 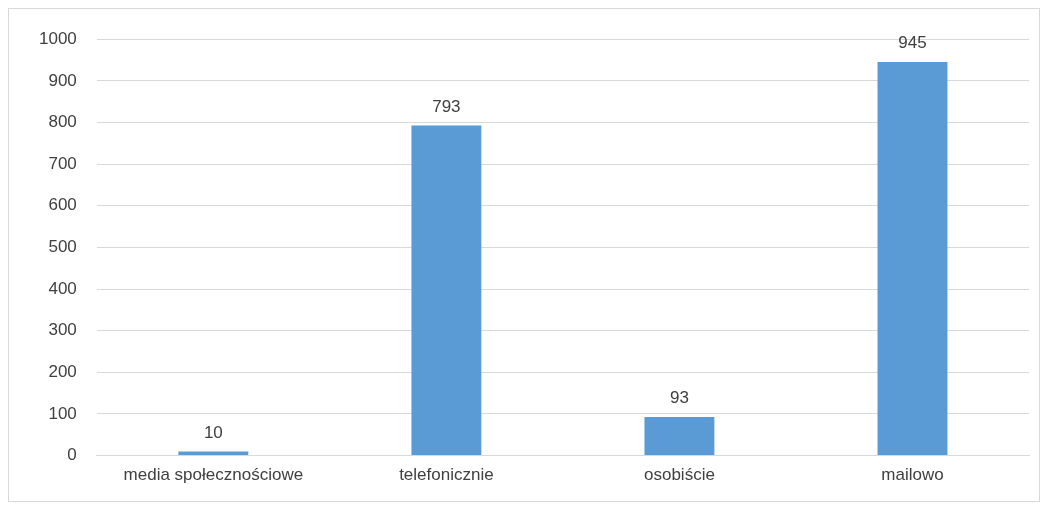 What do you see at coordinates (62, 205) in the screenshot?
I see `y-tick-label: 600` at bounding box center [62, 205].